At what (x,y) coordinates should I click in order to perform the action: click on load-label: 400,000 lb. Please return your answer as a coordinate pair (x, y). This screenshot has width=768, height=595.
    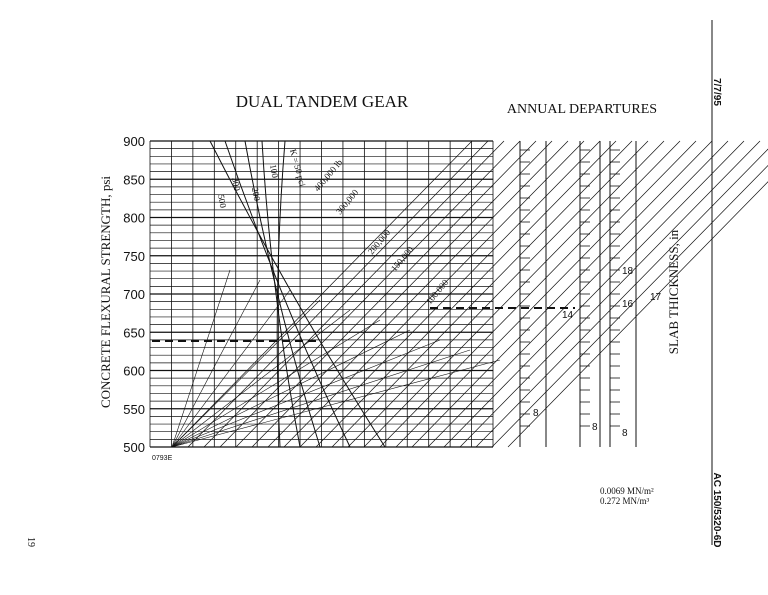
    Looking at the image, I should click on (328, 175).